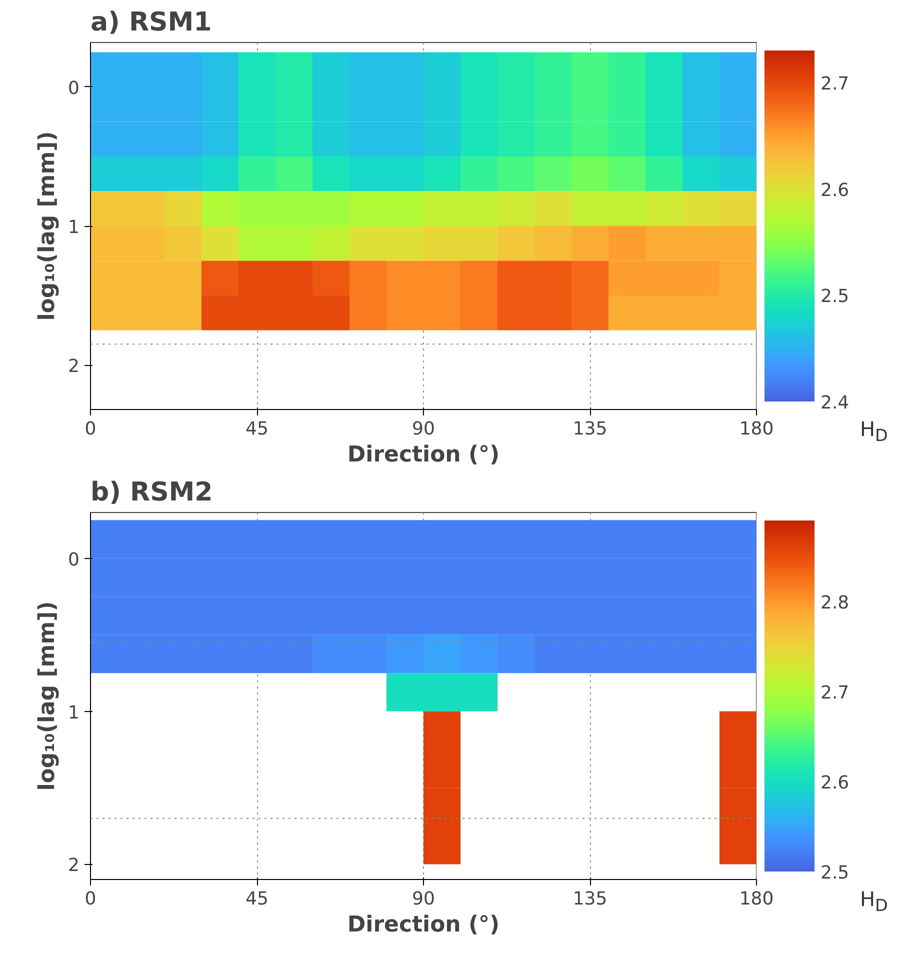 The image size is (918, 974). What do you see at coordinates (835, 603) in the screenshot?
I see `color-bar-label: 2.8` at bounding box center [835, 603].